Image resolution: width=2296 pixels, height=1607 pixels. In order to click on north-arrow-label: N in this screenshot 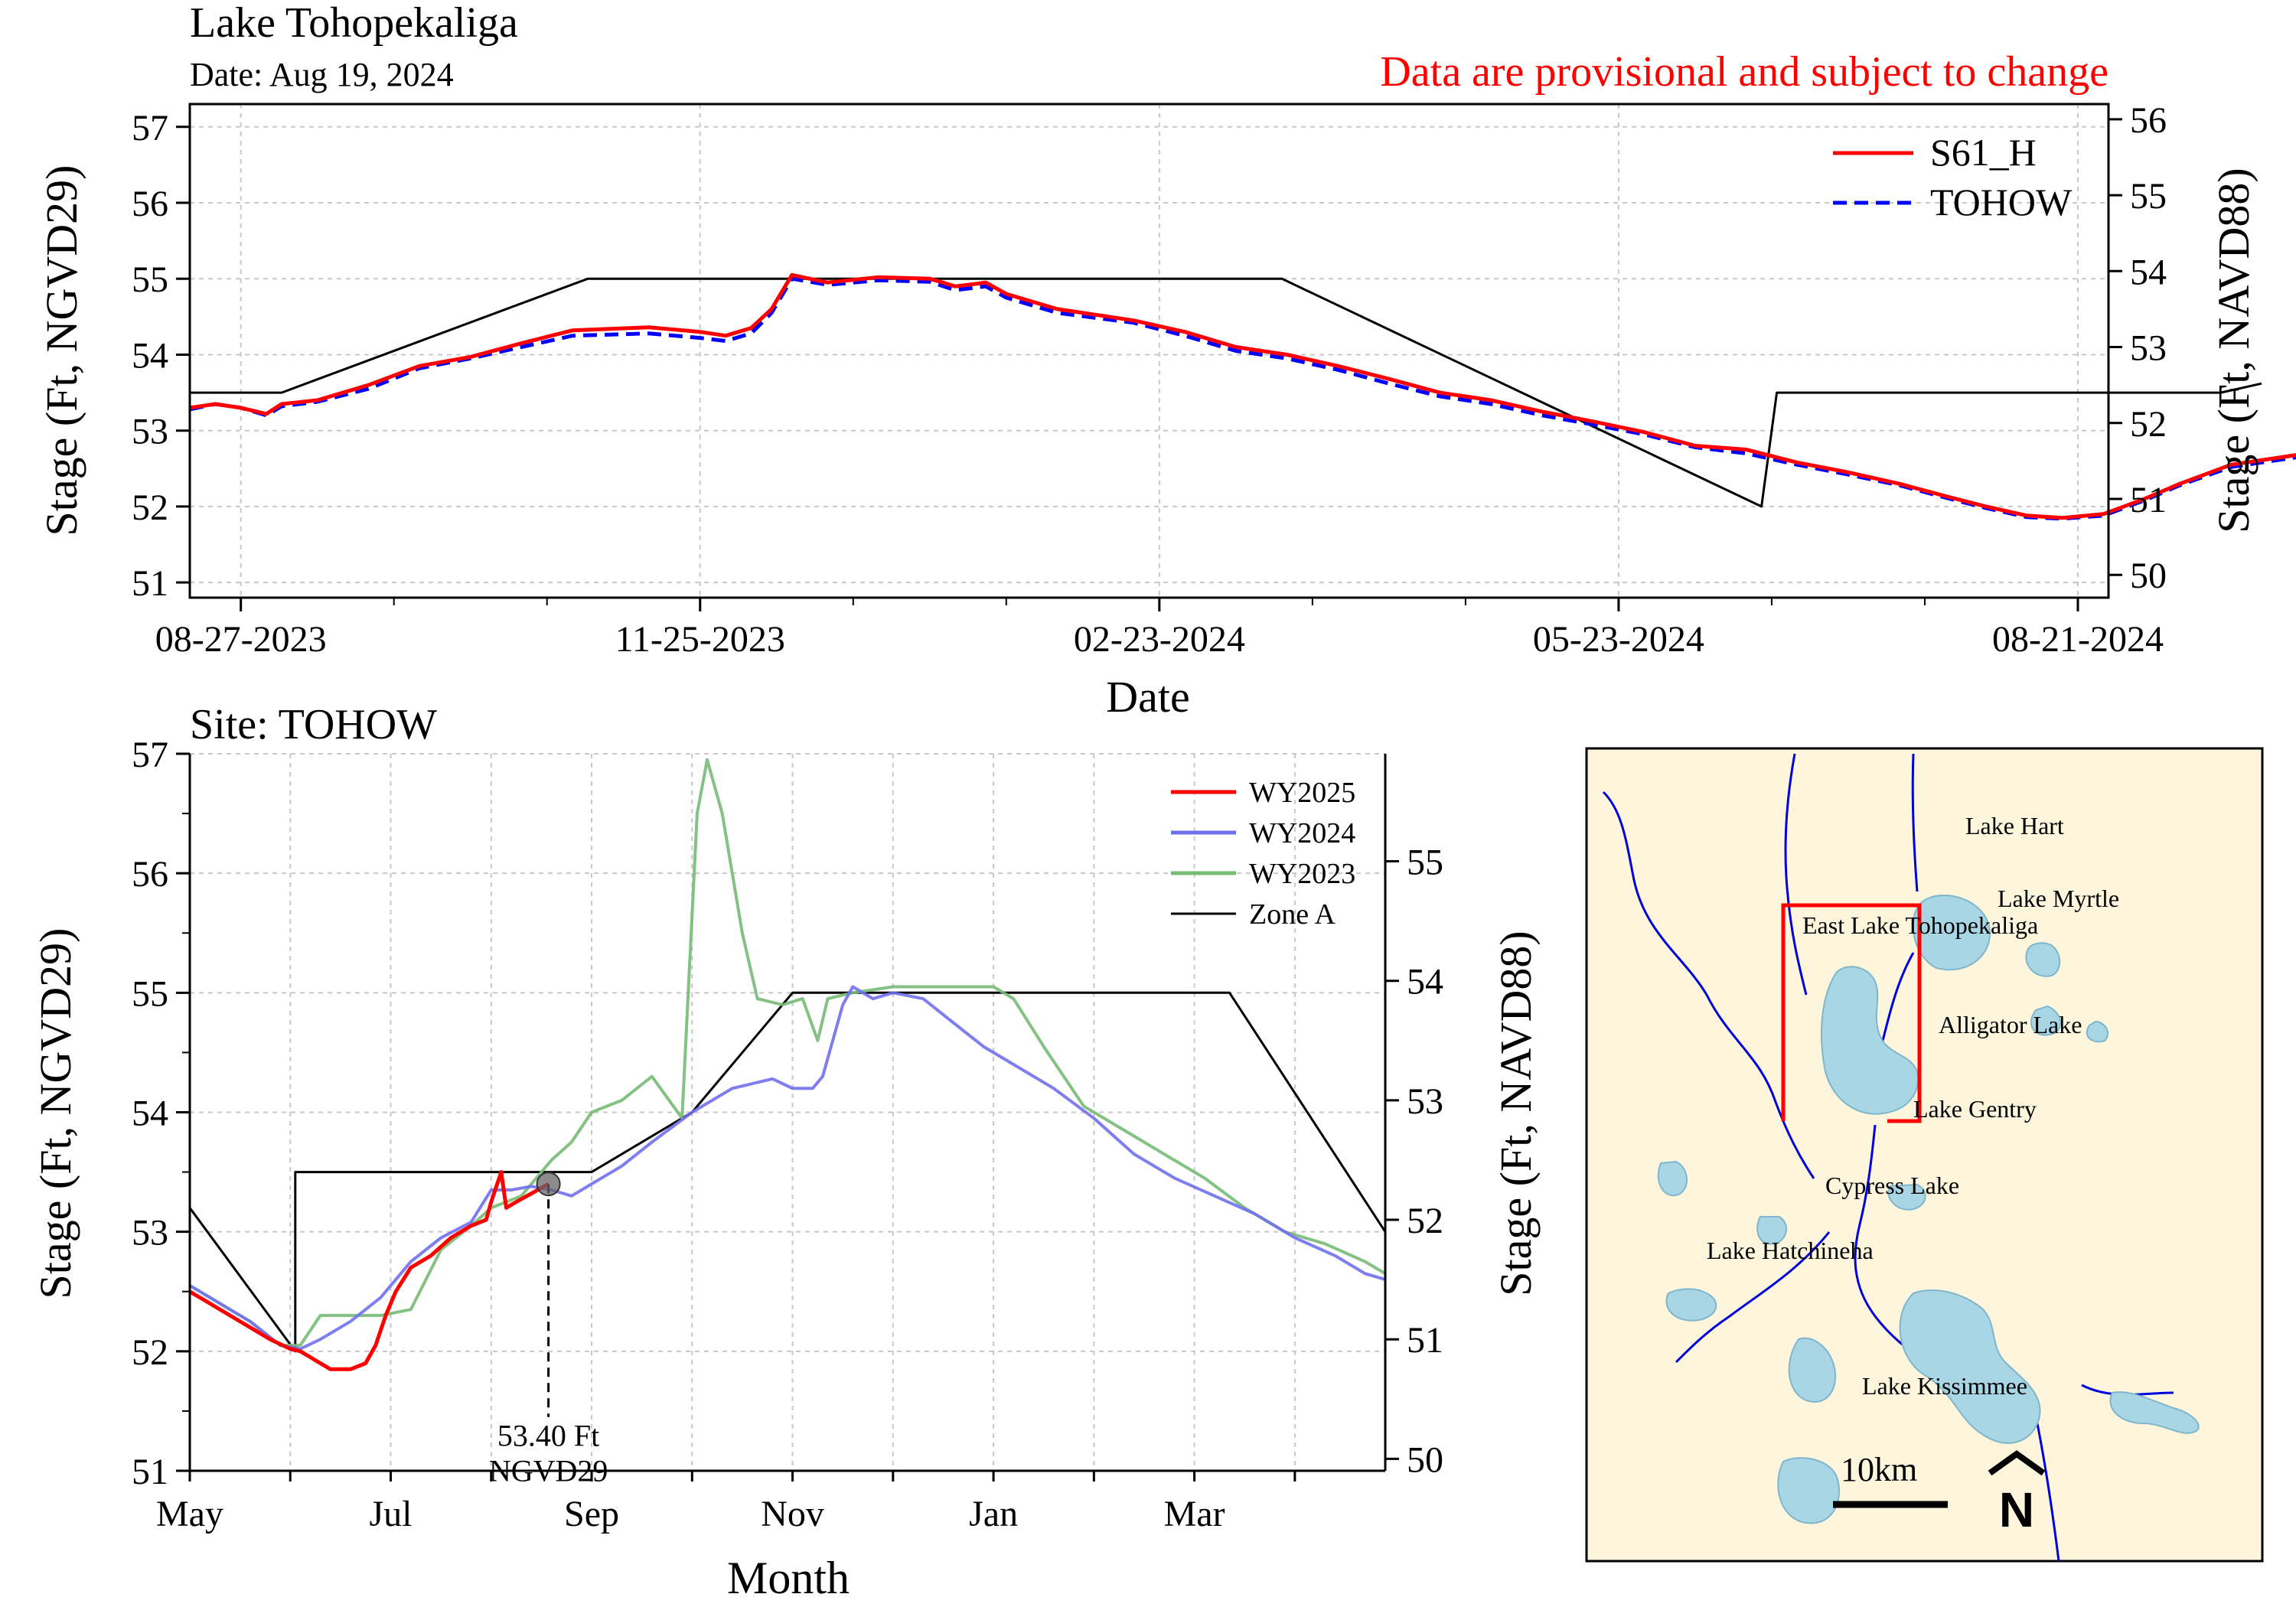, I will do `click(2016, 1509)`.